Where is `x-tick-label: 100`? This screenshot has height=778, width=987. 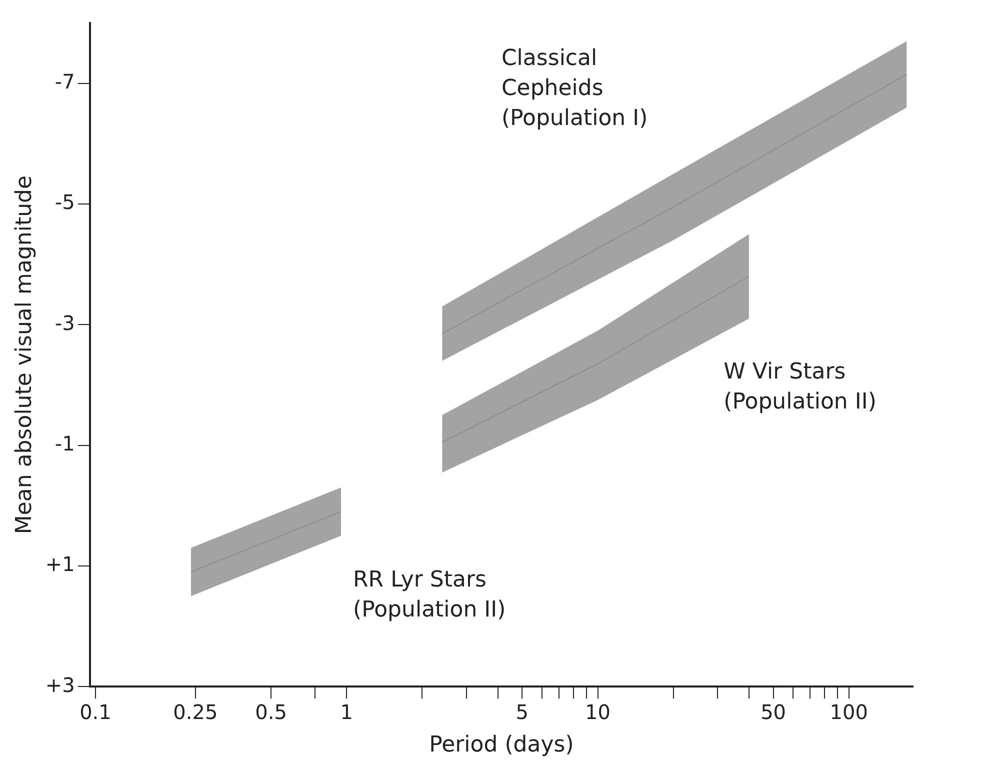
x-tick-label: 100 is located at coordinates (849, 712).